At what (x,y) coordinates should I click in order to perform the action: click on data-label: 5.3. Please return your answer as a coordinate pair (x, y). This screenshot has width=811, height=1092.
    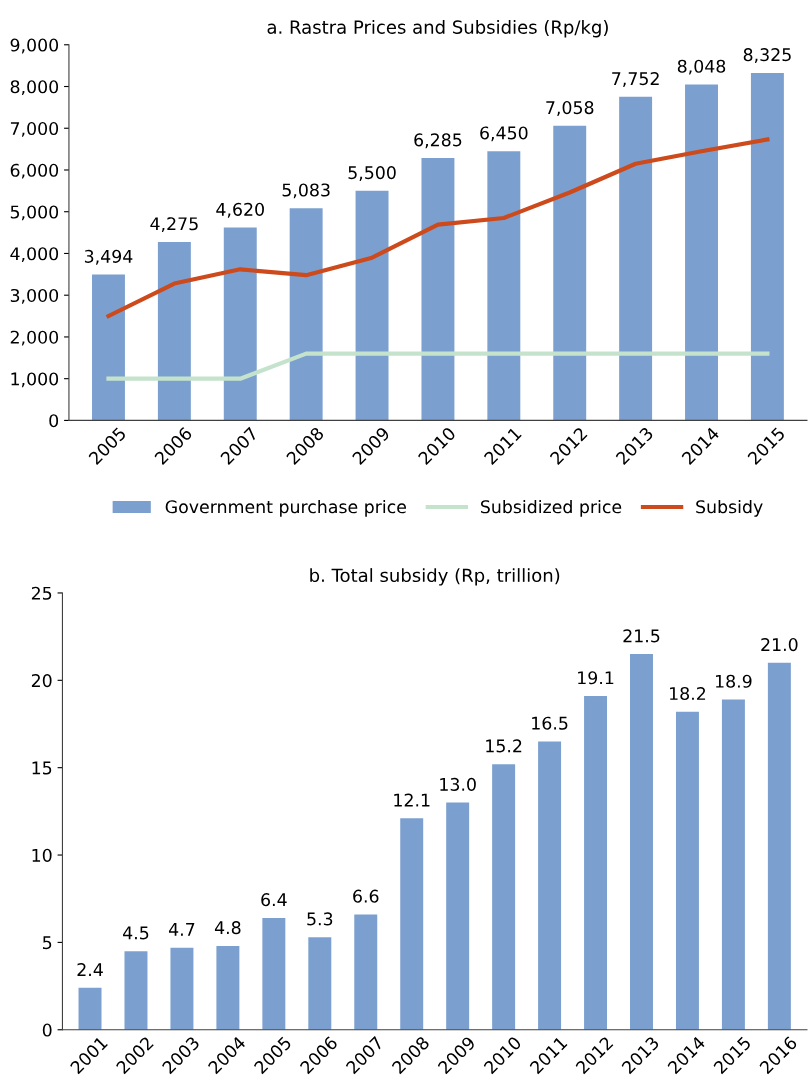
    Looking at the image, I should click on (320, 919).